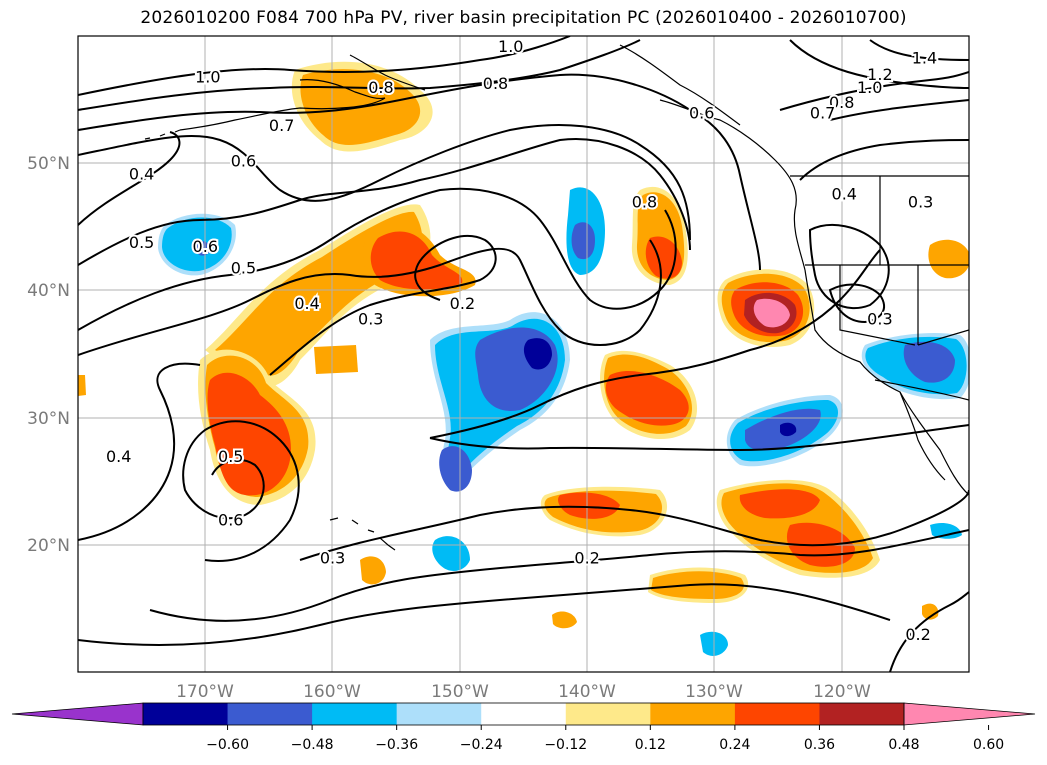 This screenshot has height=765, width=1047. I want to click on colorbar-label: −0.48, so click(312, 745).